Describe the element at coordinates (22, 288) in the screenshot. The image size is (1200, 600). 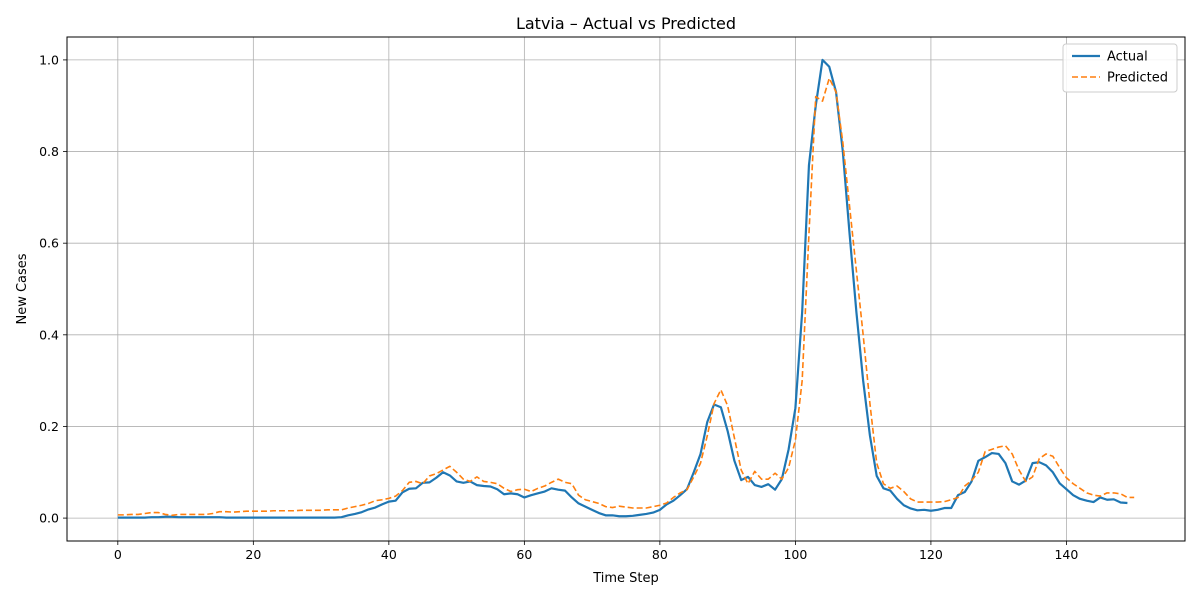
I see `y-axis-title: New Cases` at that location.